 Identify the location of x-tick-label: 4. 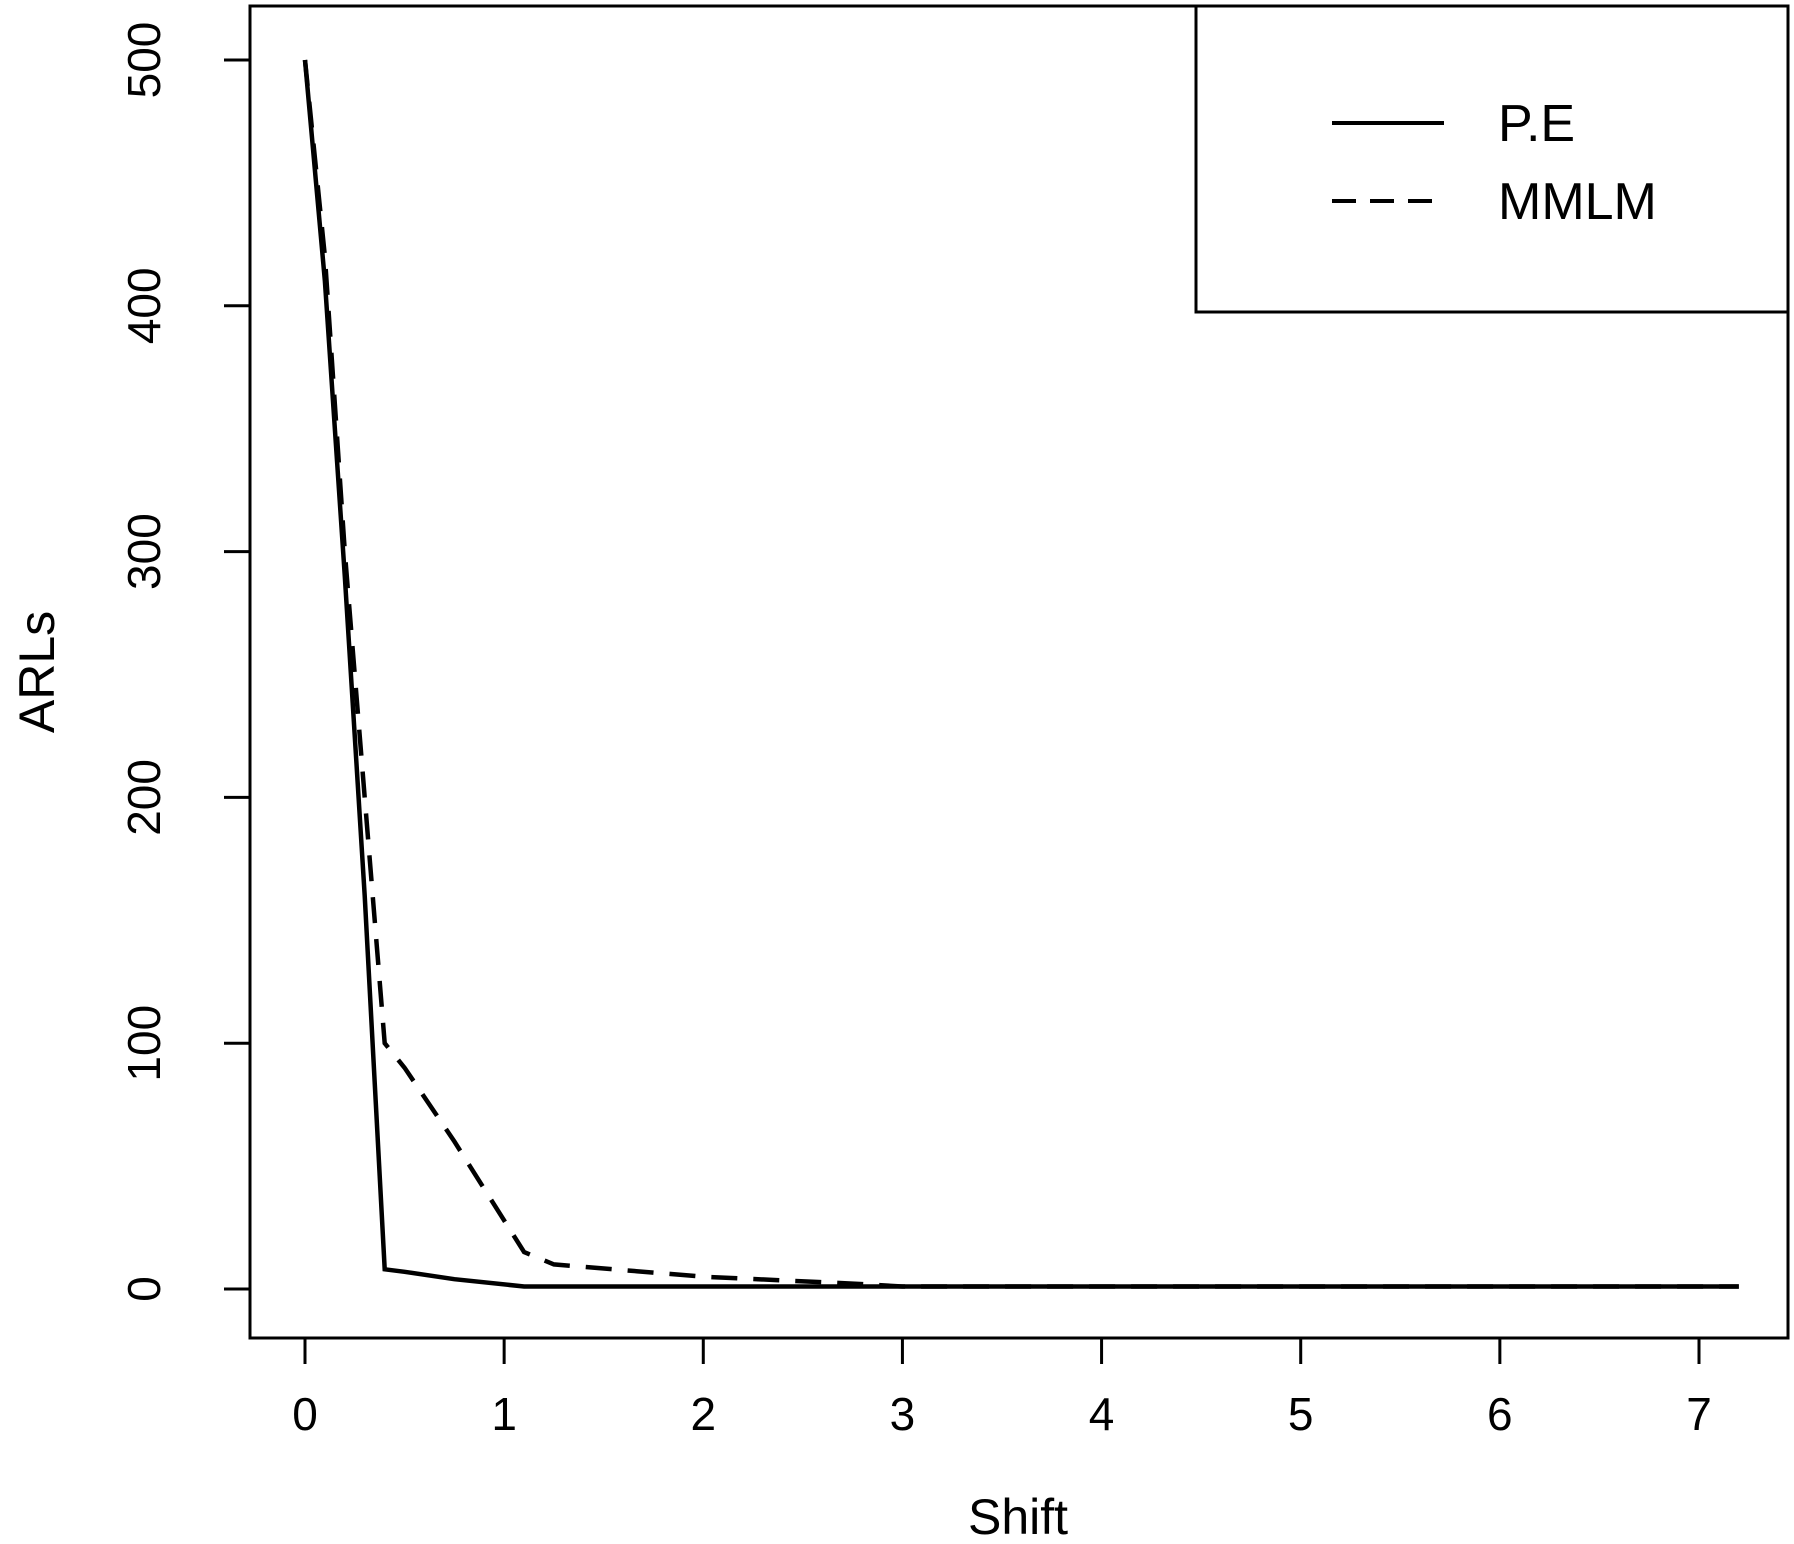
(1102, 1414).